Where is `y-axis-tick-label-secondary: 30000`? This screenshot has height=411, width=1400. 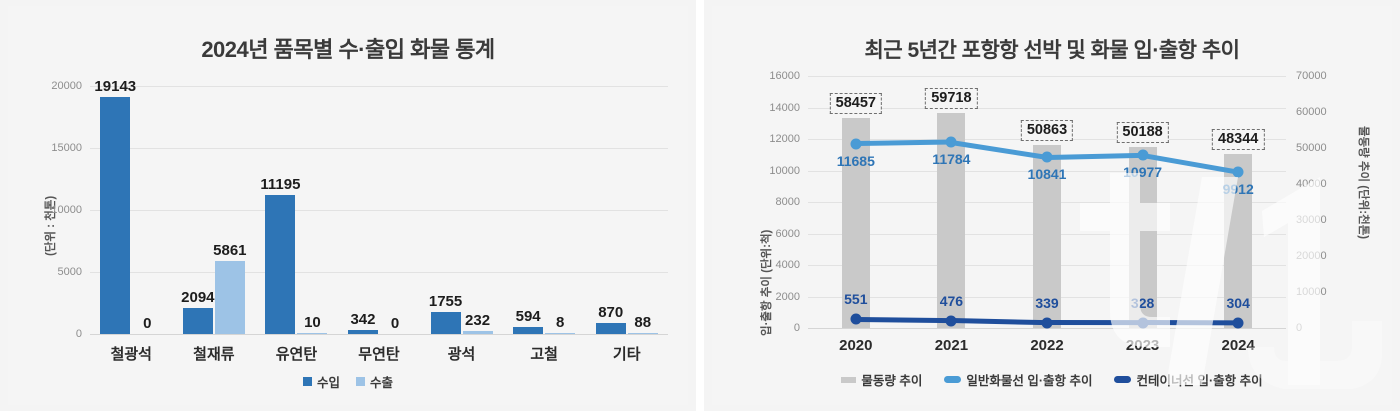
y-axis-tick-label-secondary: 30000 is located at coordinates (1311, 220).